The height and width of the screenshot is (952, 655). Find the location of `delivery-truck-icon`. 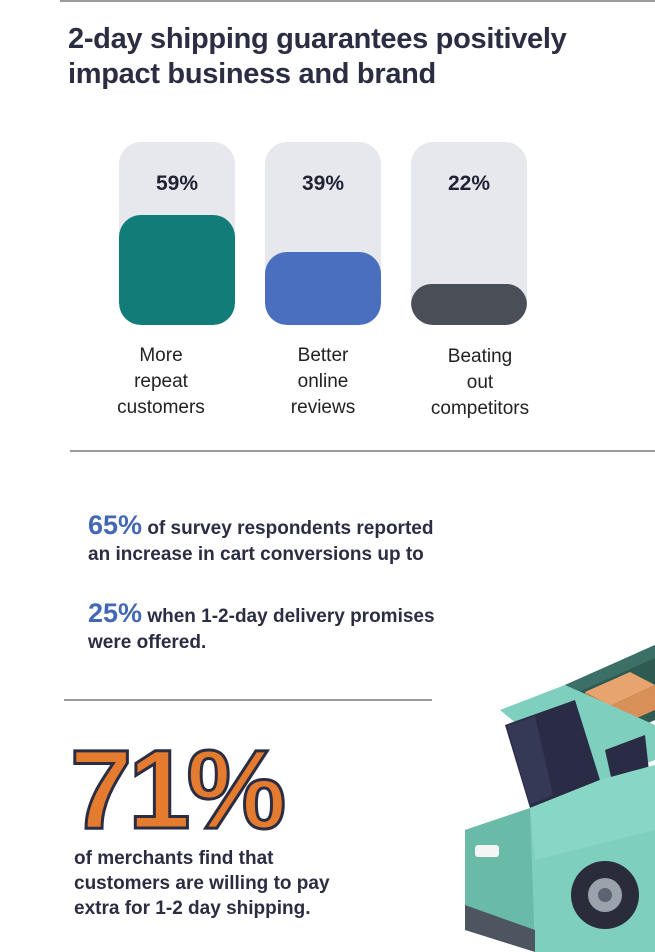

delivery-truck-icon is located at coordinates (560, 798).